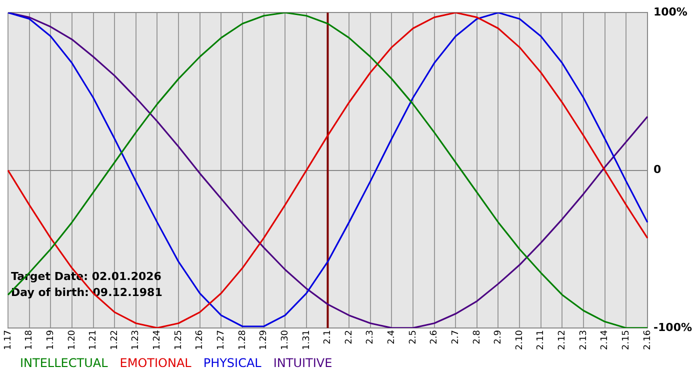 The height and width of the screenshot is (380, 700). I want to click on x-tick-label: 2.2, so click(349, 337).